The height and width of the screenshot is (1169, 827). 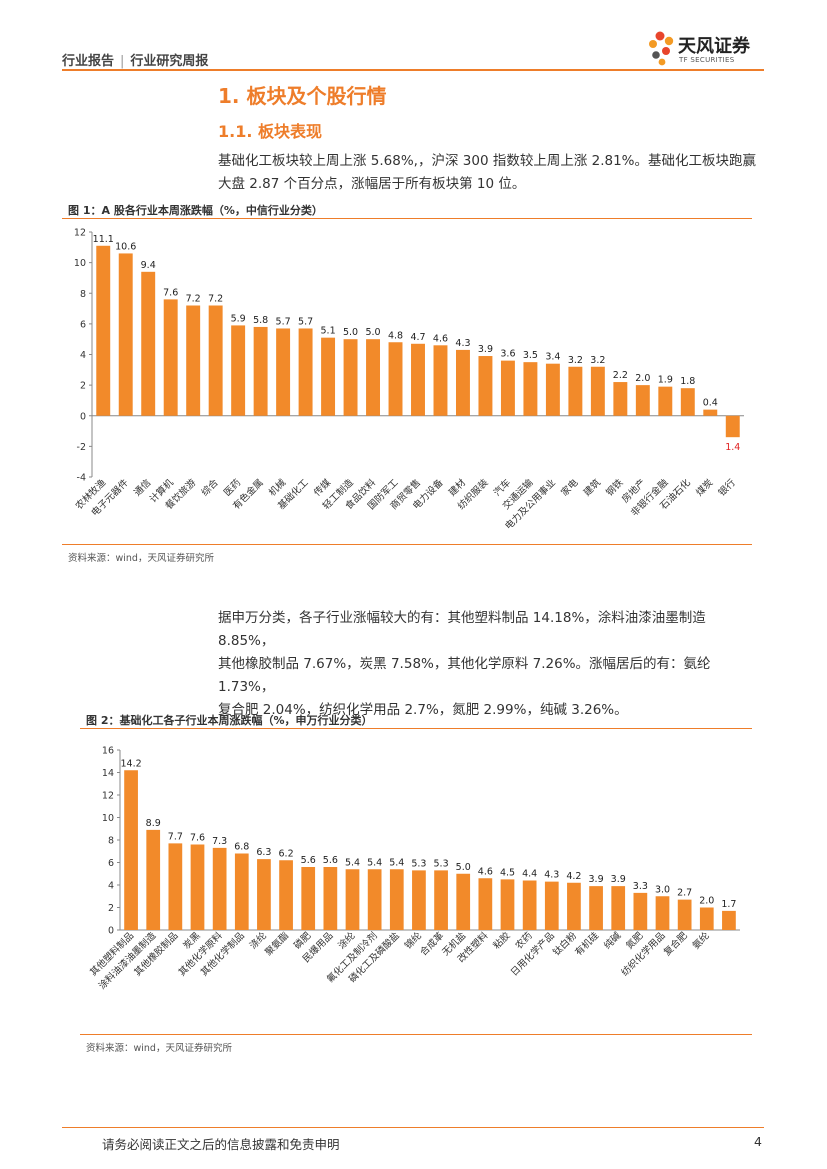 What do you see at coordinates (701, 940) in the screenshot?
I see `category-label: 氨纶` at bounding box center [701, 940].